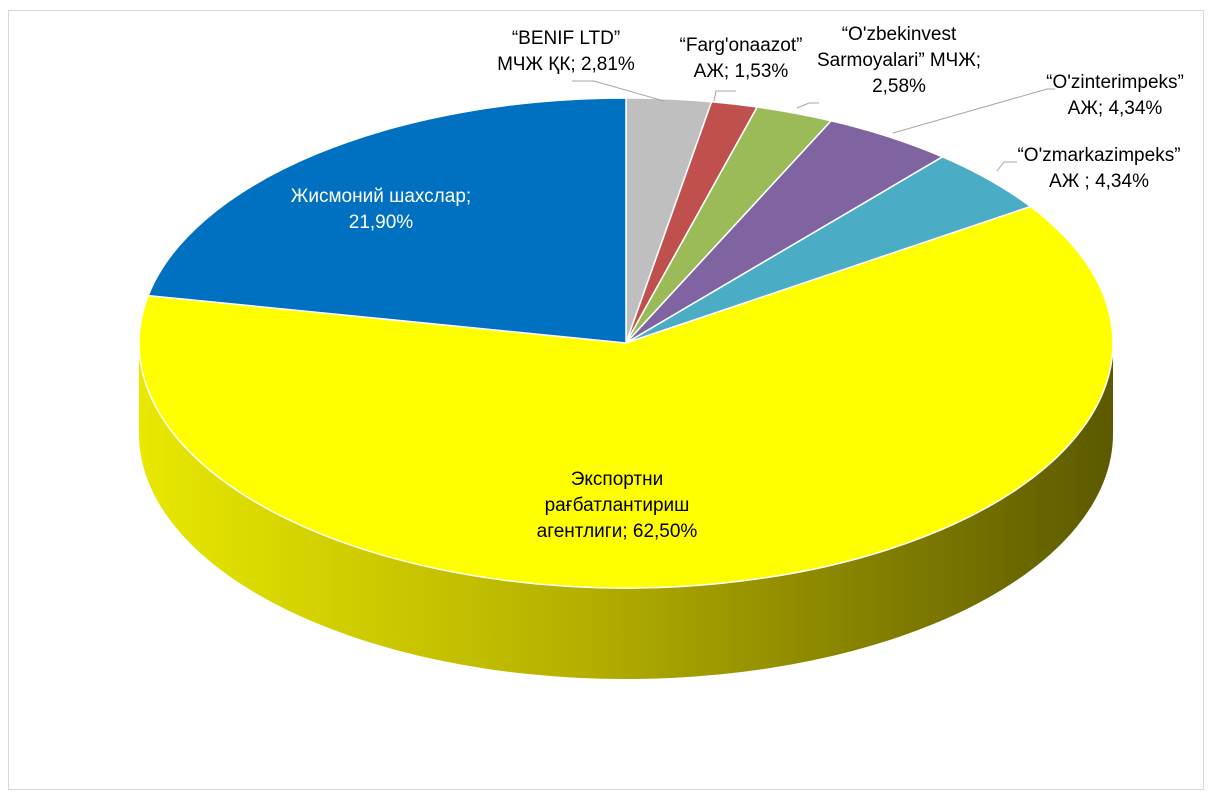 The height and width of the screenshot is (798, 1213). Describe the element at coordinates (1098, 168) in the screenshot. I see `slice-label-4: “O'zmarkazimpeks” АЖ ; 4,34%` at that location.